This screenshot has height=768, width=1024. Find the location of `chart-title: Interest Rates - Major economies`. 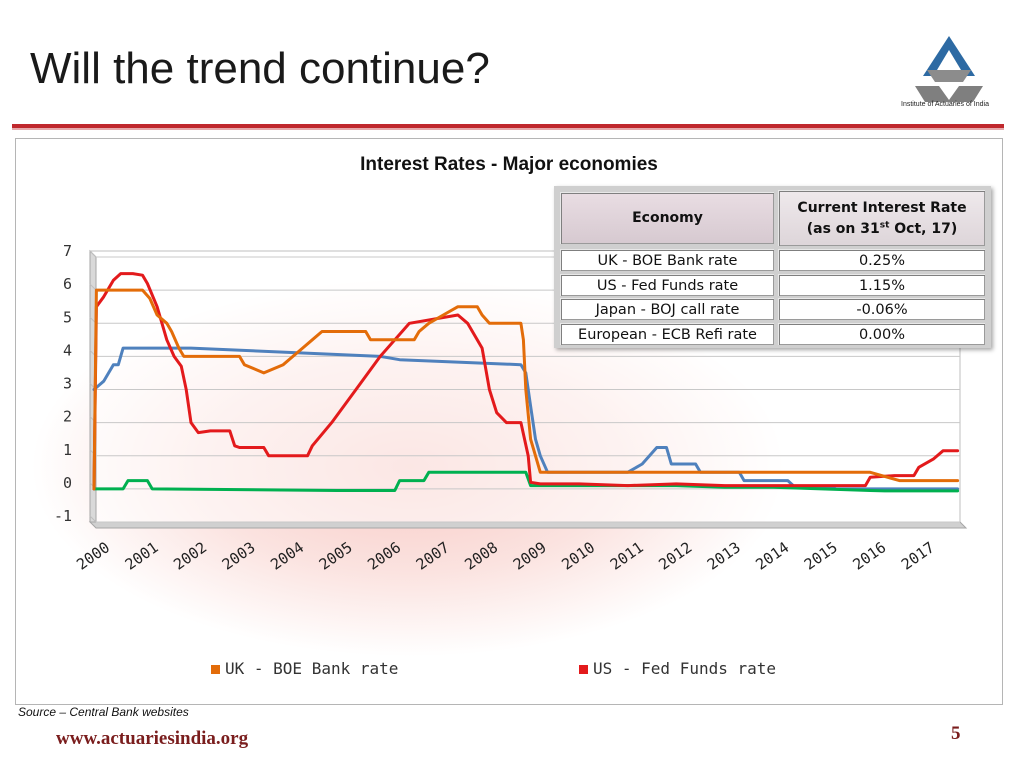

chart-title: Interest Rates - Major economies is located at coordinates (509, 164).